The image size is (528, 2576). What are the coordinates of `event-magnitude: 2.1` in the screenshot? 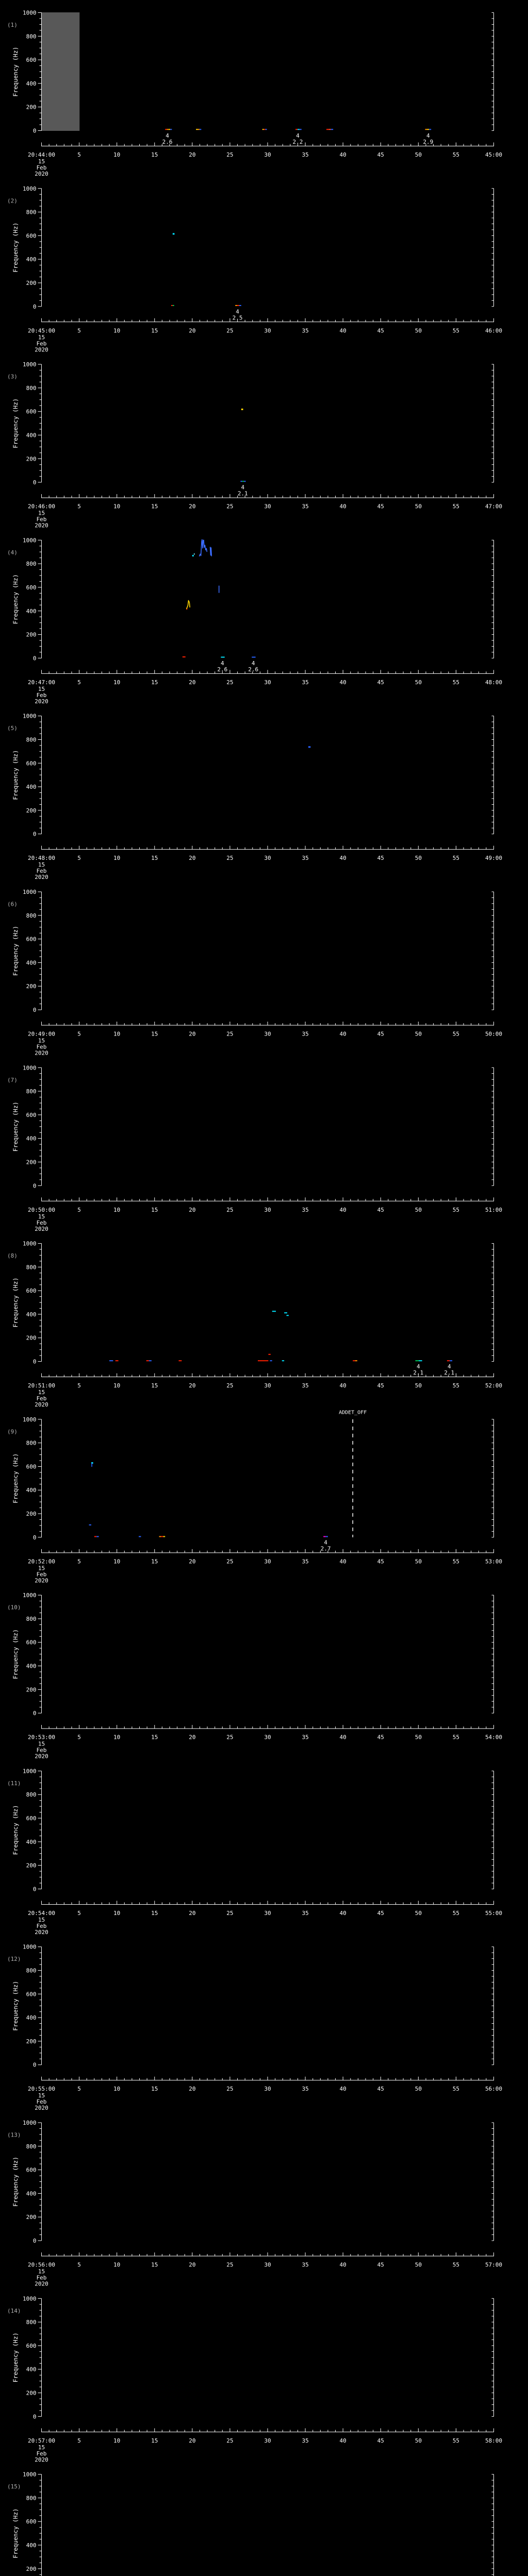 It's located at (449, 1372).